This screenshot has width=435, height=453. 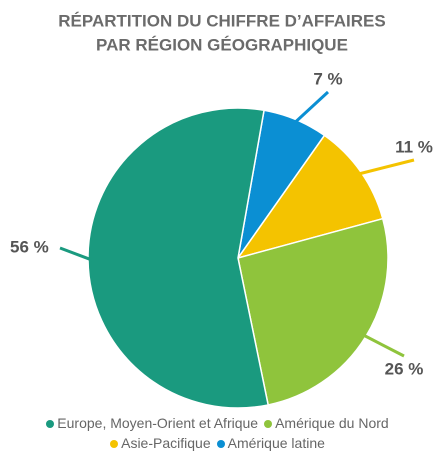 What do you see at coordinates (222, 44) in the screenshot?
I see `chart-title: PAR RÉGION GÉOGRAPHIQUE` at bounding box center [222, 44].